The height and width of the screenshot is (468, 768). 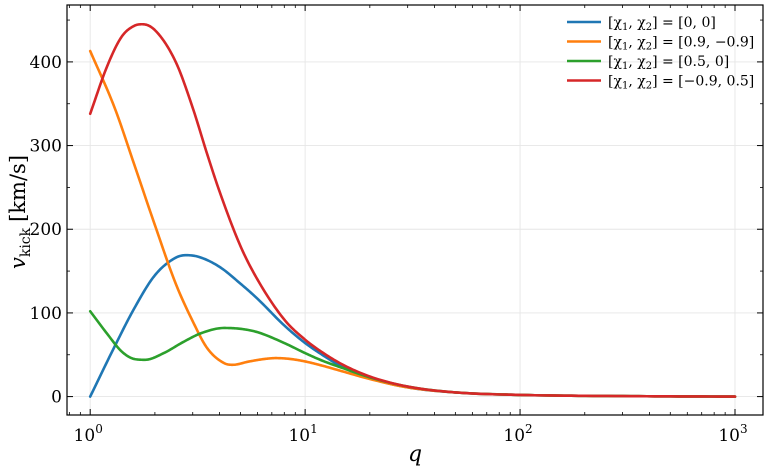 I want to click on x-axis-label: q, so click(x=415, y=454).